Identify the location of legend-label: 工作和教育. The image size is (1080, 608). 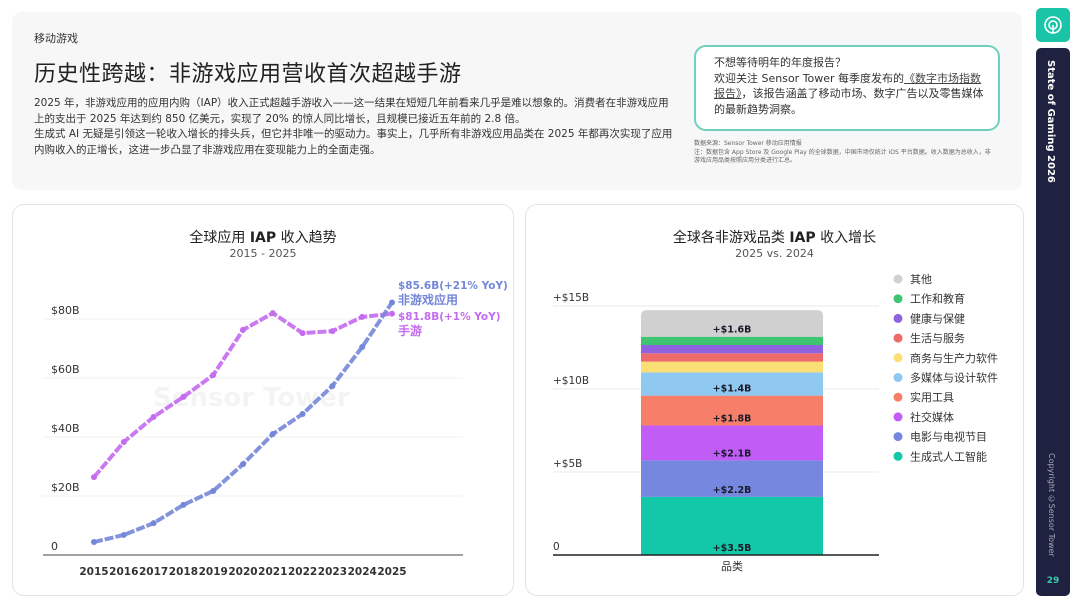
(937, 299).